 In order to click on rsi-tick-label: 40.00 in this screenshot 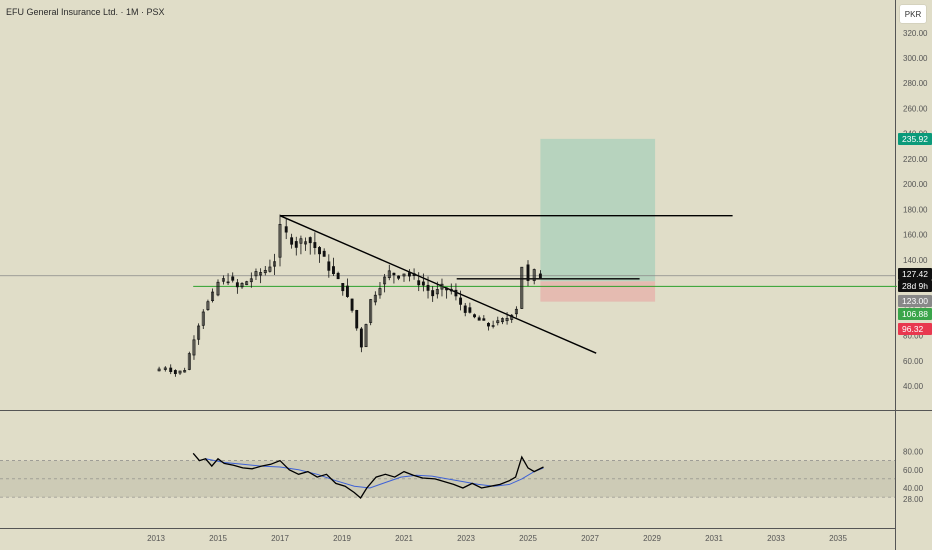, I will do `click(913, 488)`.